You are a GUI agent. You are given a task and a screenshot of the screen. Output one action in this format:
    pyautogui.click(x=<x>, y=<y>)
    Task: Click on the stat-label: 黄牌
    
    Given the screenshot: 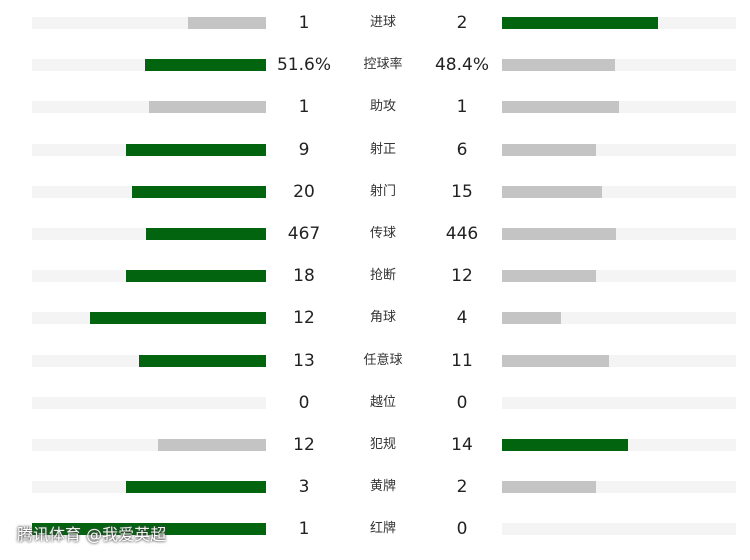 What is the action you would take?
    pyautogui.click(x=382, y=487)
    